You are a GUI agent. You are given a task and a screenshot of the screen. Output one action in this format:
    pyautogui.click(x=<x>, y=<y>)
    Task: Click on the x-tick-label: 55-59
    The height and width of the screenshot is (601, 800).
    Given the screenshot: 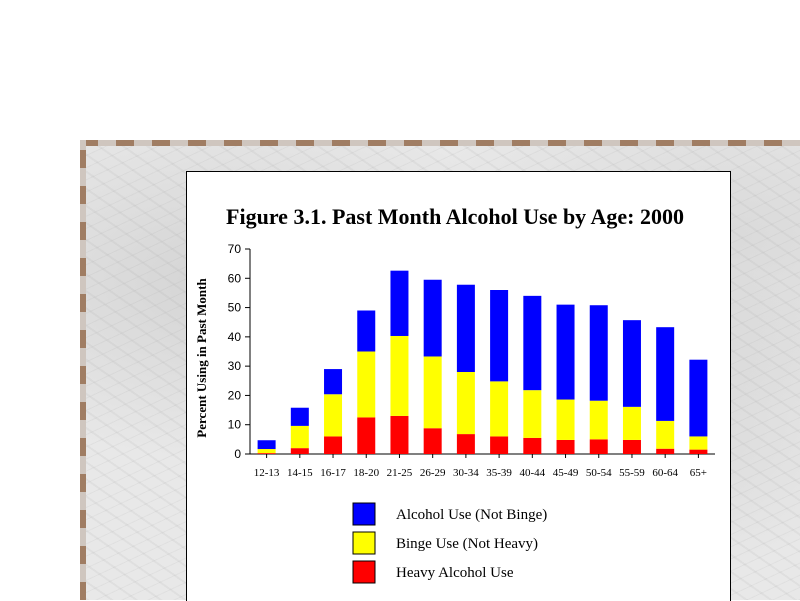 What is the action you would take?
    pyautogui.click(x=632, y=473)
    